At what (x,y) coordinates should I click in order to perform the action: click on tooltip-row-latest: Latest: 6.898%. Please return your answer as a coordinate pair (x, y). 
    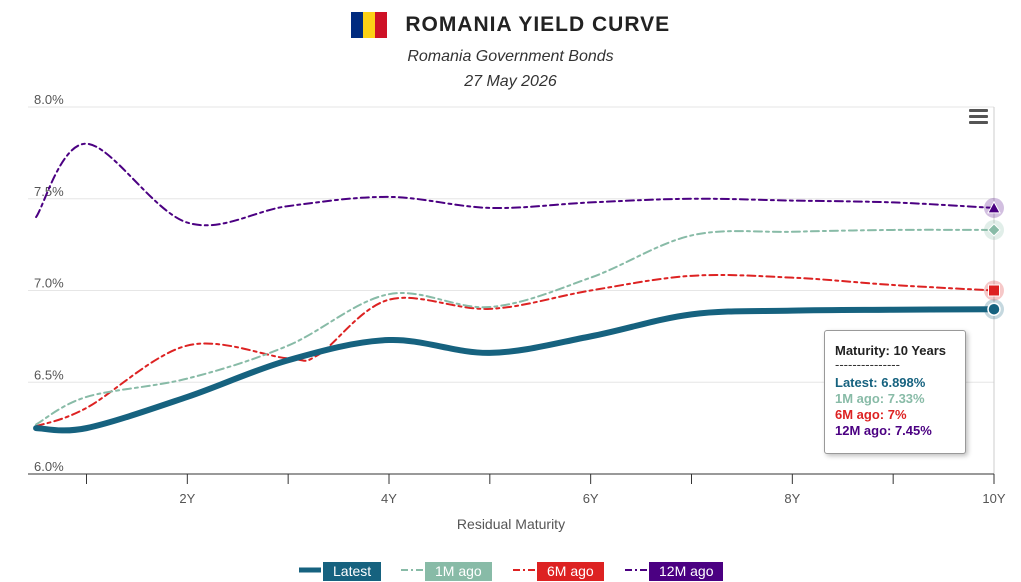
    Looking at the image, I should click on (880, 382).